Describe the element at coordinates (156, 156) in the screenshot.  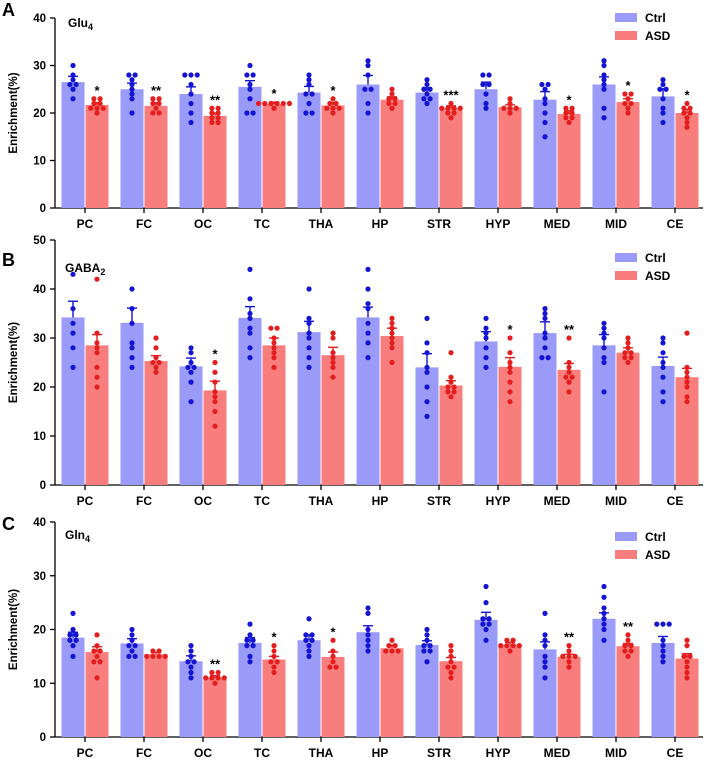
I see `bar-asd-fc` at that location.